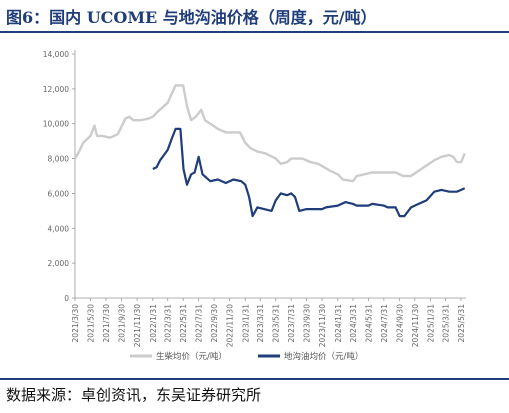 This screenshot has height=413, width=509. I want to click on x-tick-label: 2025/5/31, so click(461, 323).